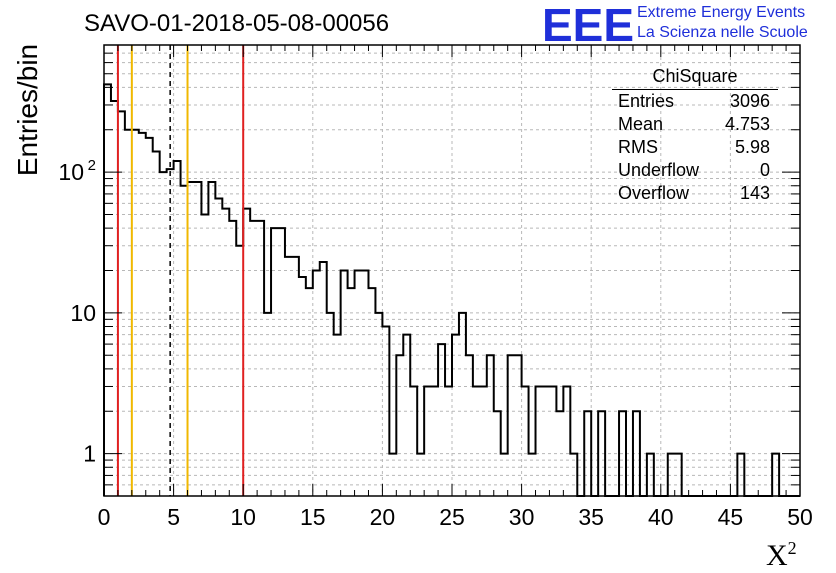 The image size is (836, 573). I want to click on x-axis-label-base: X, so click(777, 555).